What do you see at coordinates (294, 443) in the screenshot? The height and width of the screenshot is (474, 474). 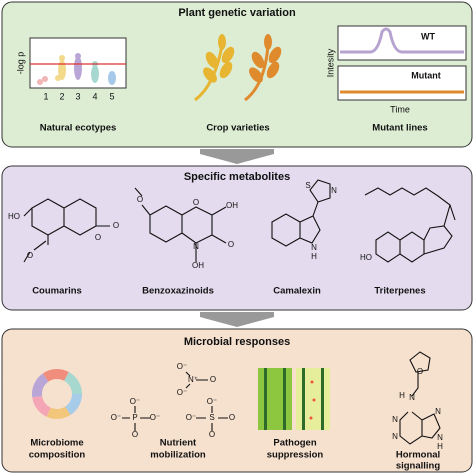 I see `label: Pathogen` at bounding box center [294, 443].